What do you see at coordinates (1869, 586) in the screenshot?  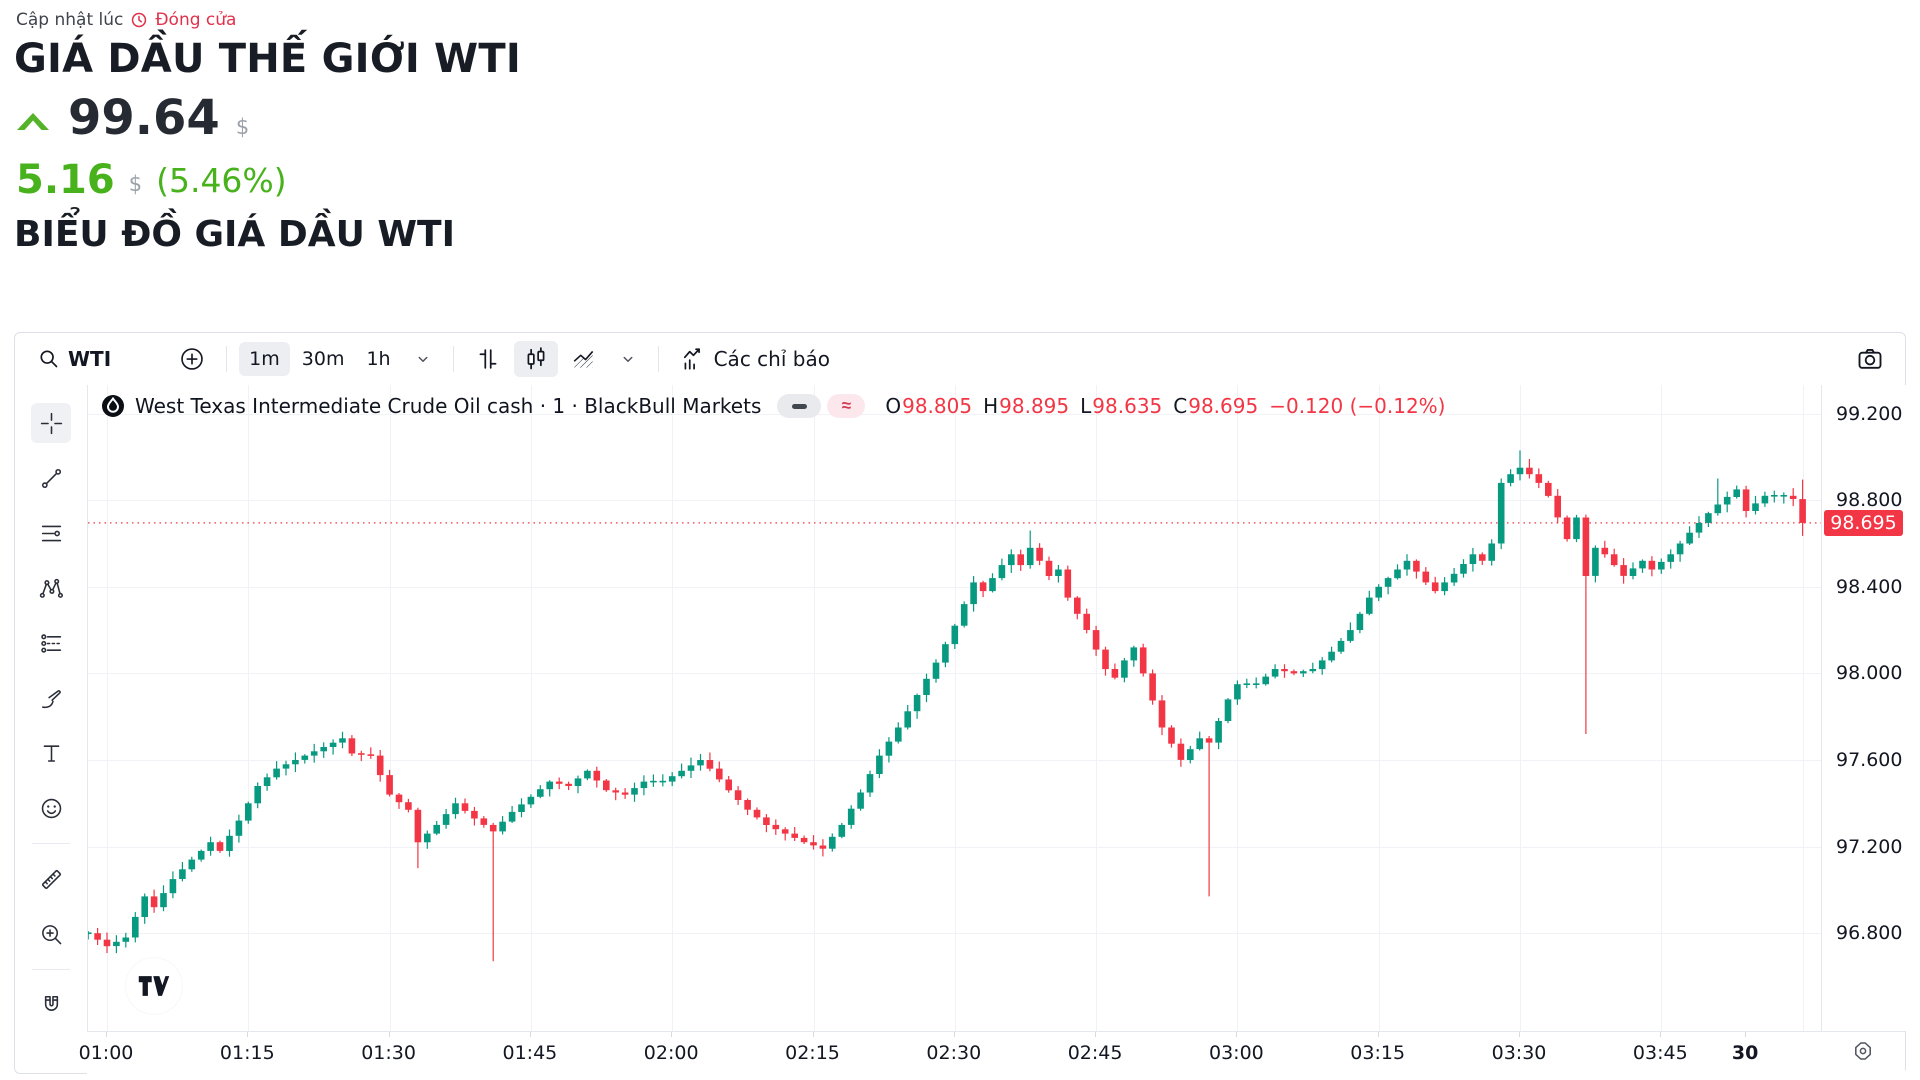 I see `price-tick-label: 98.400` at bounding box center [1869, 586].